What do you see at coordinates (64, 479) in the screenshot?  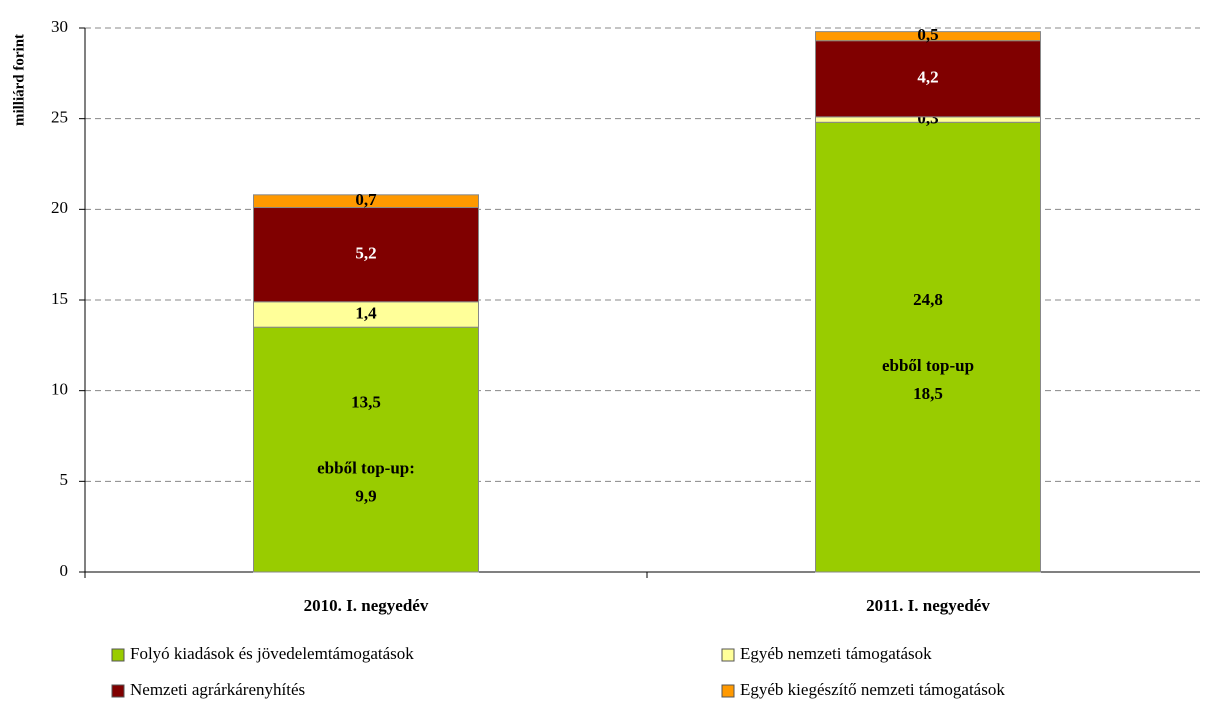 I see `y-tick-label: 5` at bounding box center [64, 479].